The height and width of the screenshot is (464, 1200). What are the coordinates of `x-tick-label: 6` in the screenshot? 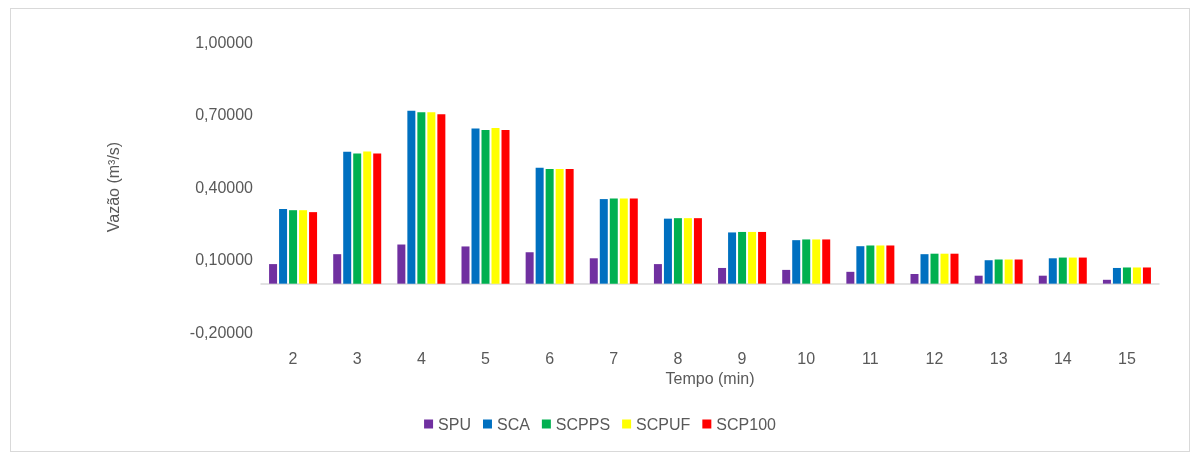 It's located at (550, 358).